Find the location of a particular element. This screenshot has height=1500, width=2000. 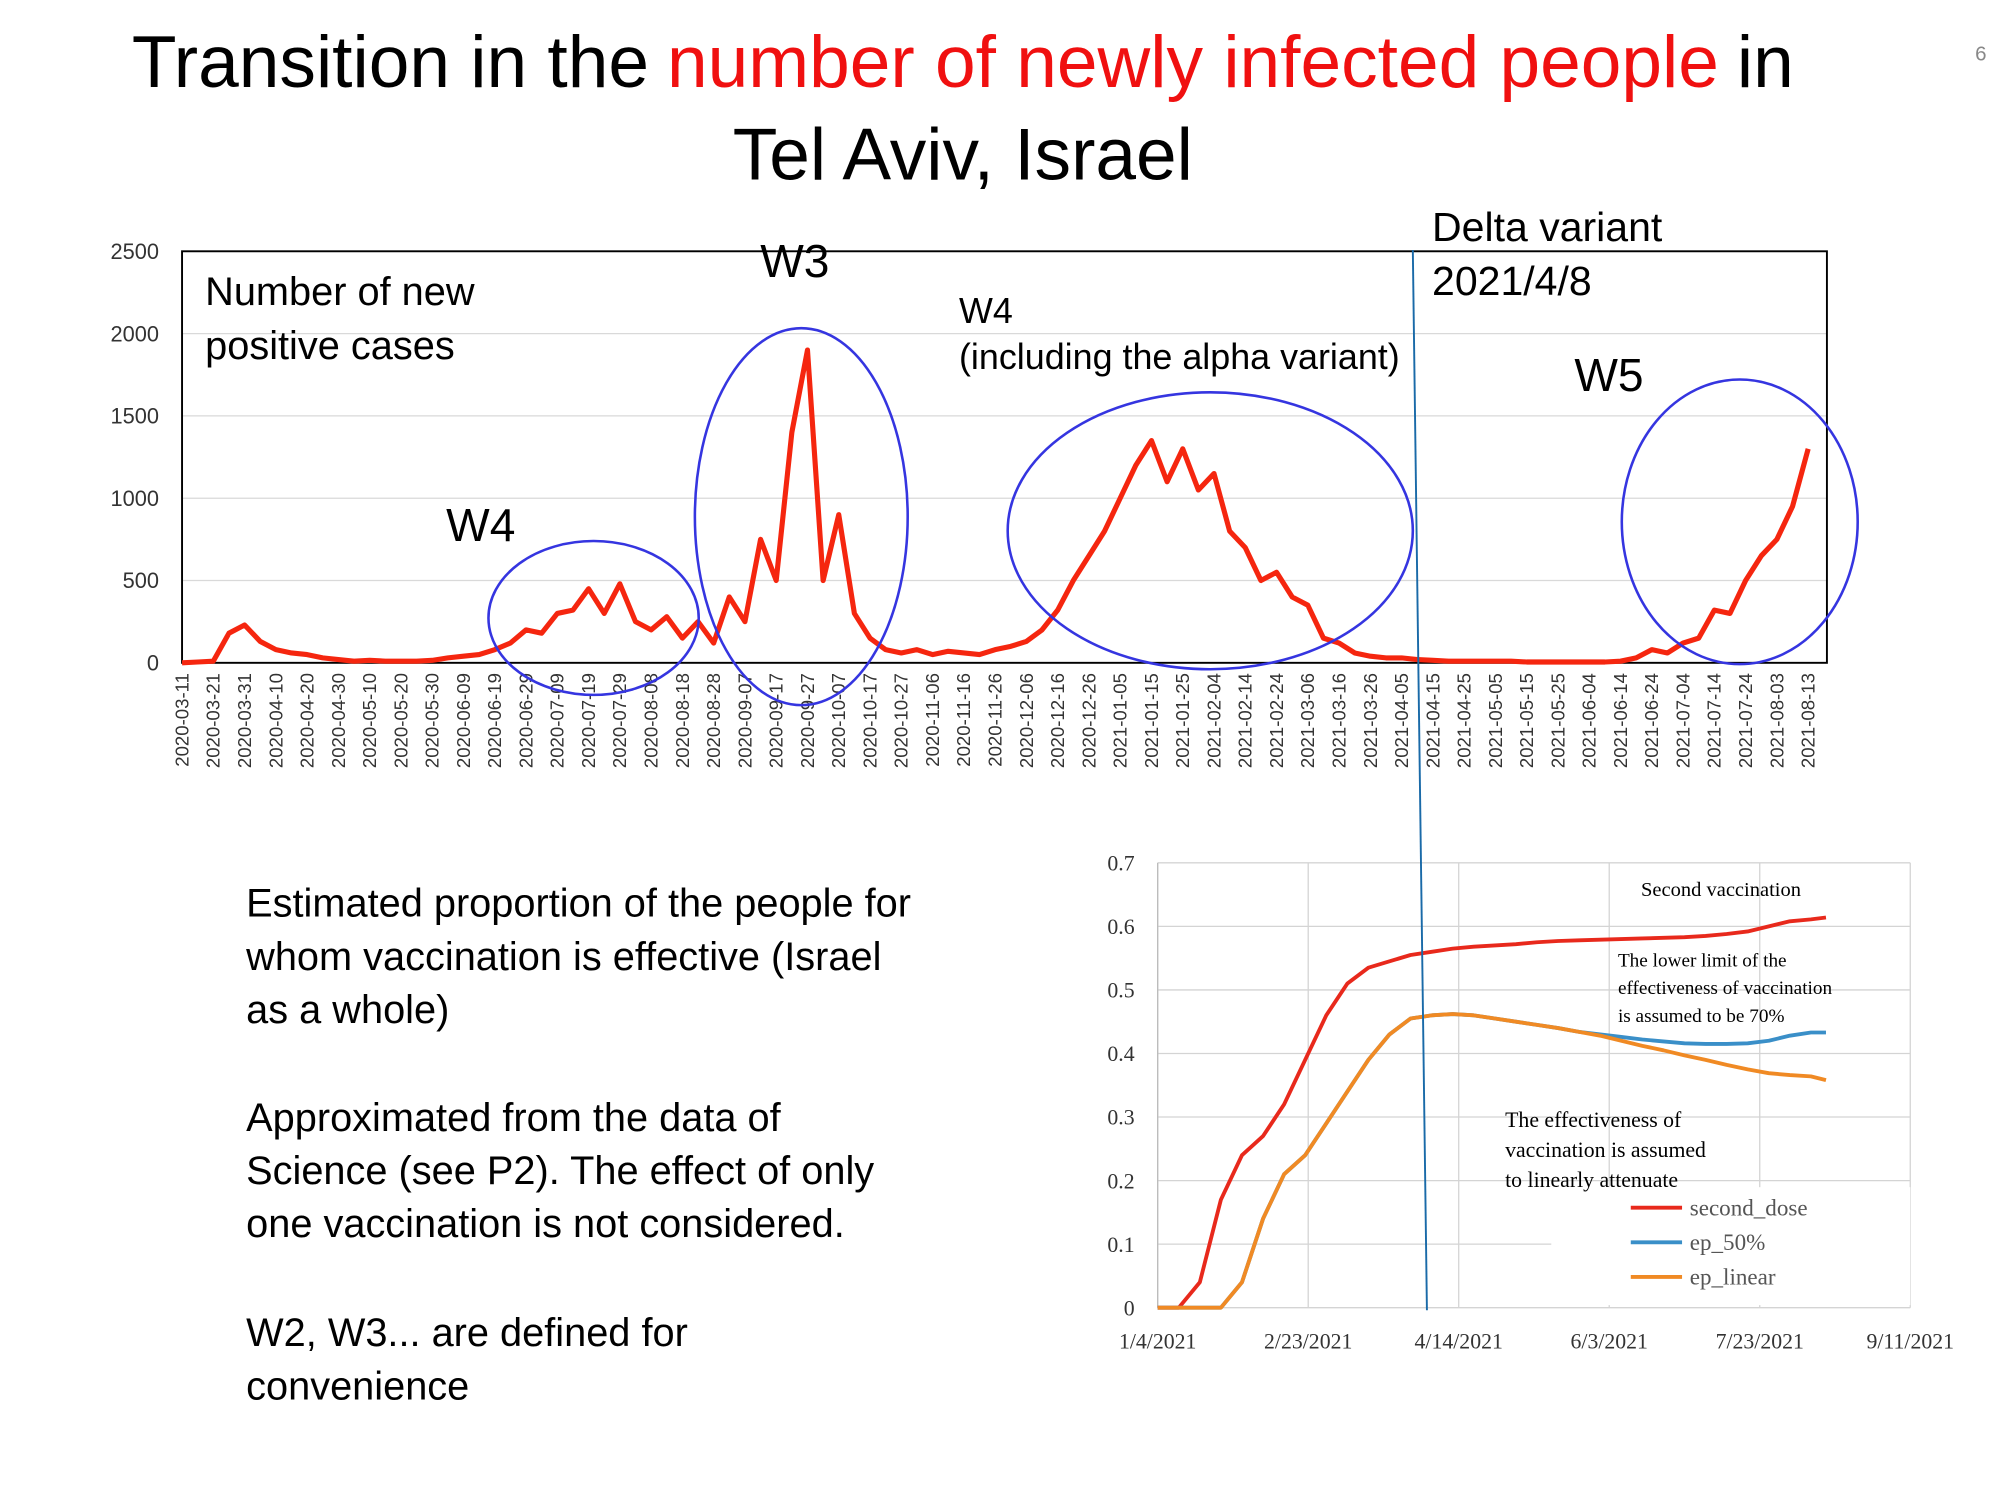

y-tick-label: 1500 is located at coordinates (135, 416).